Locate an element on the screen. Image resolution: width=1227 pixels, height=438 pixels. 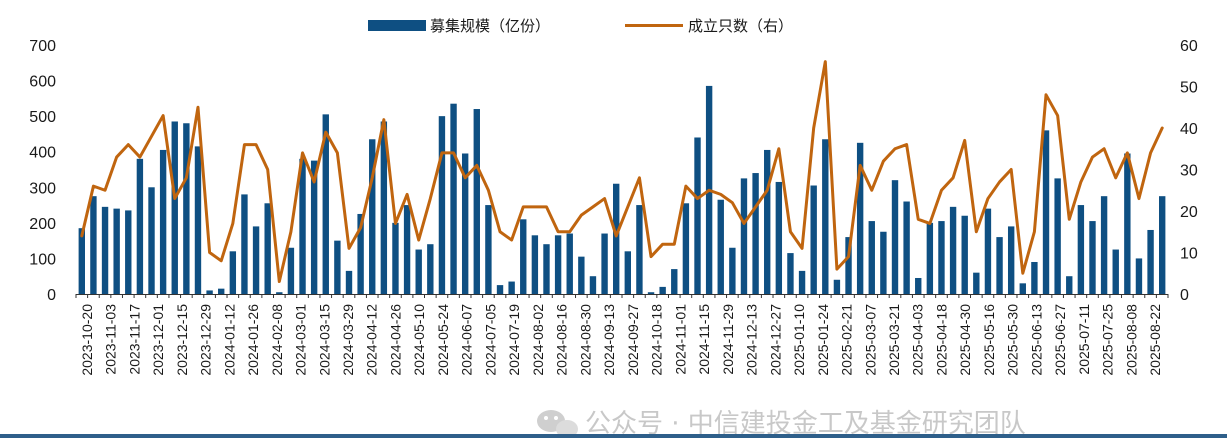
x-axis-tick-label: 2024-02-08 is located at coordinates (277, 340).